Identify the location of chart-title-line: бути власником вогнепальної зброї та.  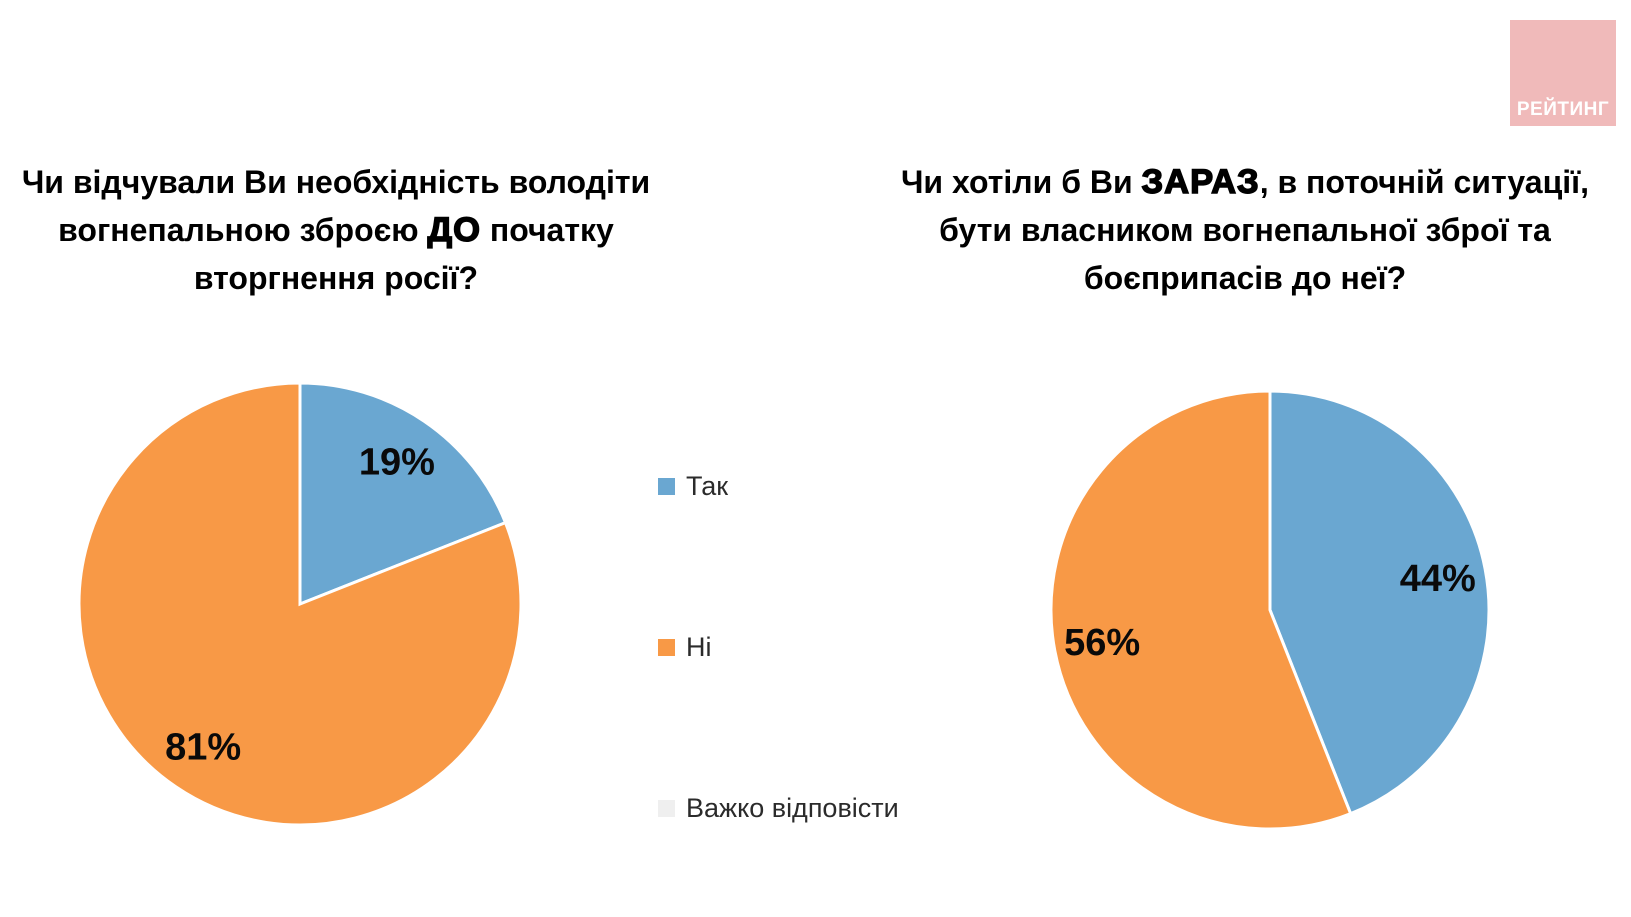
(1245, 230).